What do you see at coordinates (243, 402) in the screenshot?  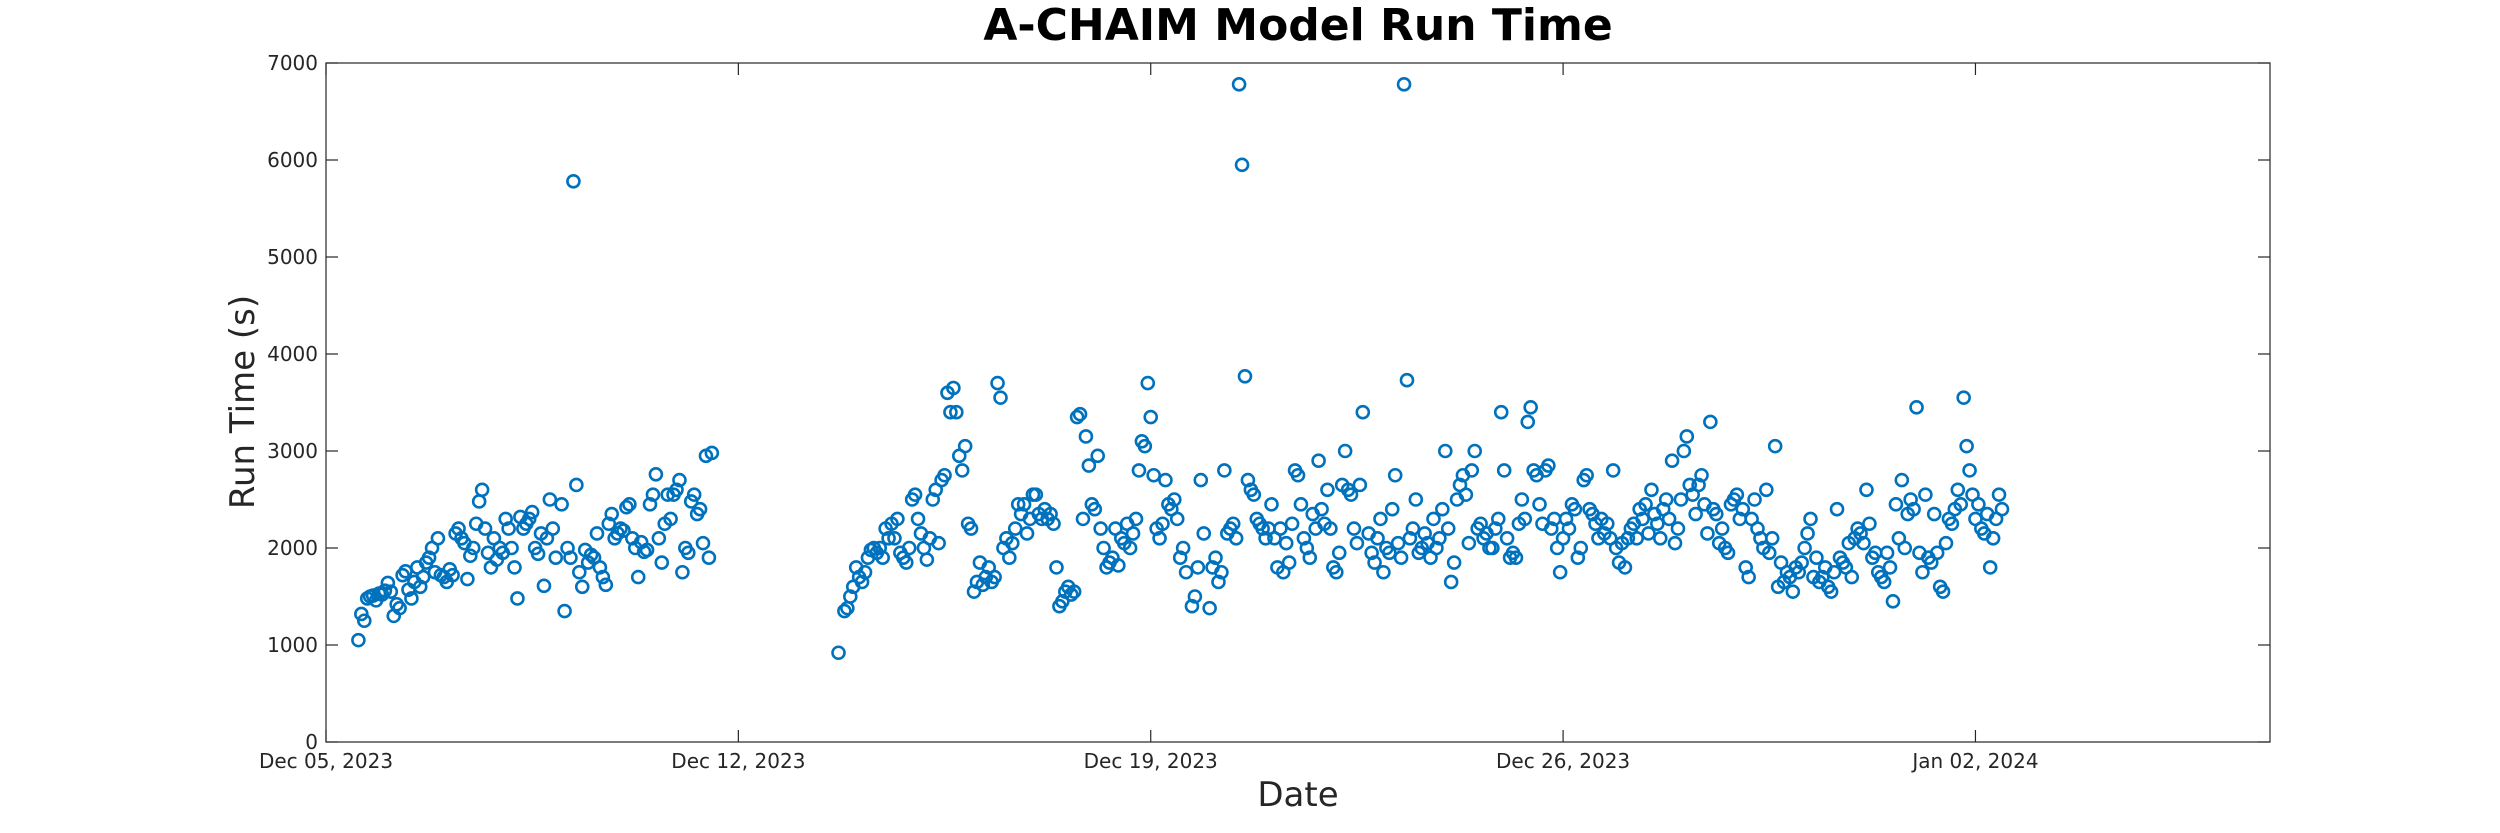 I see `y-axis-label: Run Time (s)` at bounding box center [243, 402].